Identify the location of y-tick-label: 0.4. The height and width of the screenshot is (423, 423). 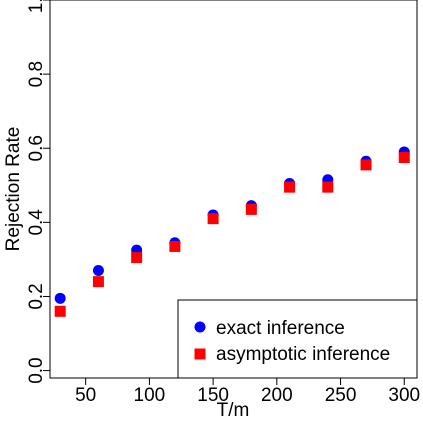
(36, 222).